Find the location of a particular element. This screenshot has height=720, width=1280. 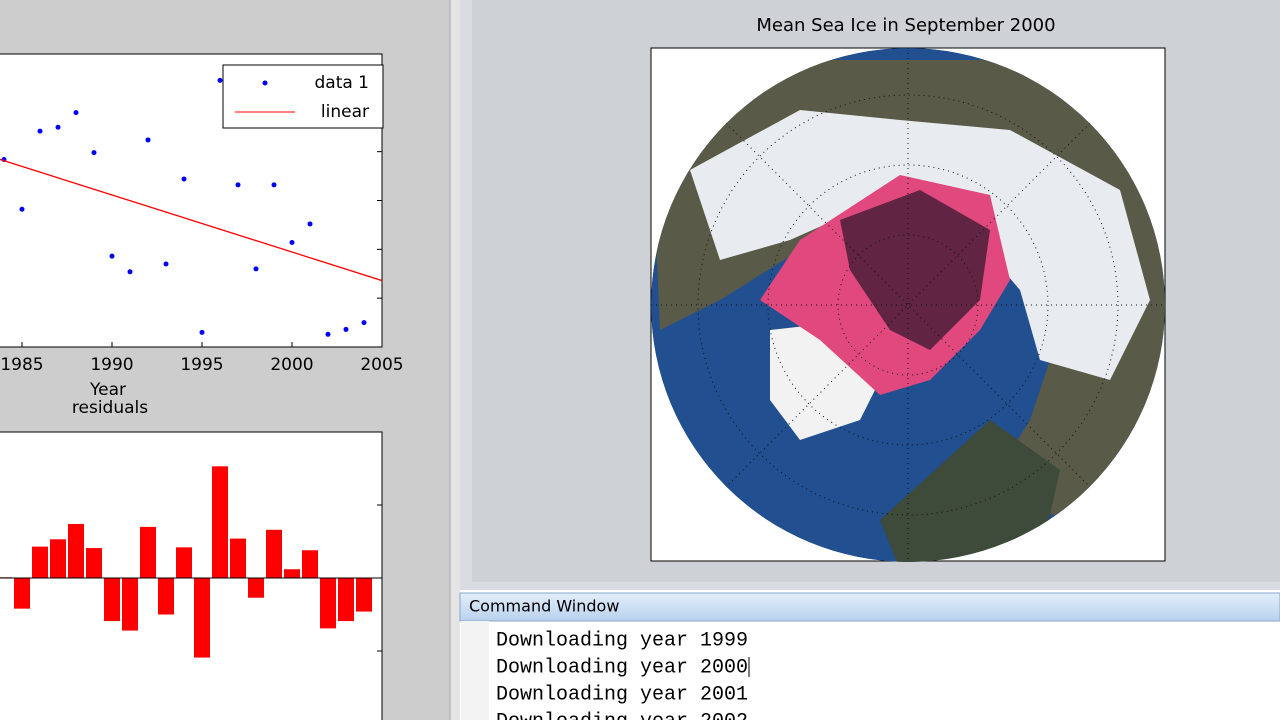

command-line: Downloading year 2001 is located at coordinates (622, 694).